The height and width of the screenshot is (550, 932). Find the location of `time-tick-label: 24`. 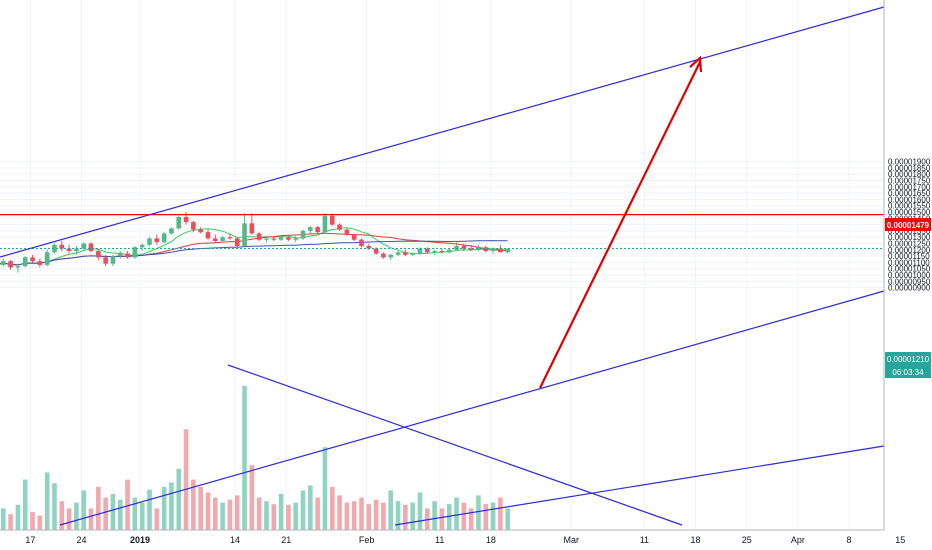

time-tick-label: 24 is located at coordinates (82, 540).